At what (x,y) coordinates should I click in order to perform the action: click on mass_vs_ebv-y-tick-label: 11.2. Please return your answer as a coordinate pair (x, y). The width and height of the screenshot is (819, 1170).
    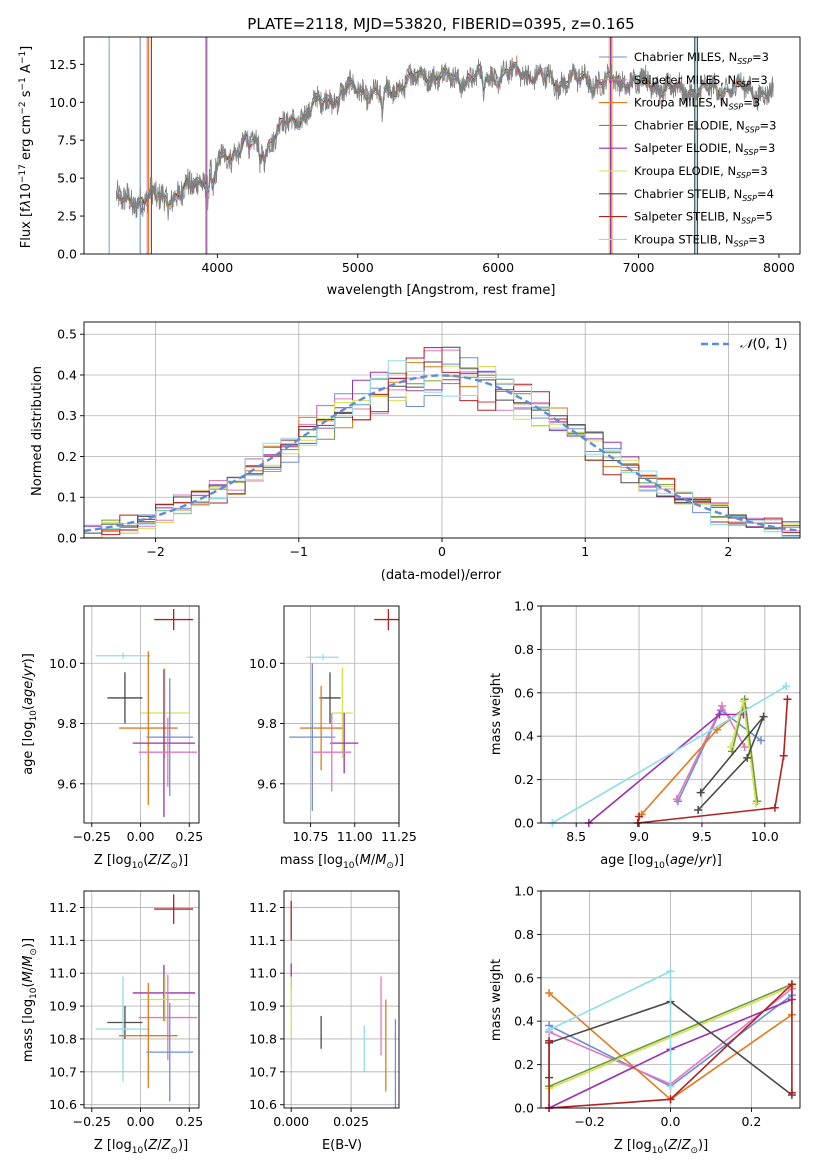
    Looking at the image, I should click on (263, 907).